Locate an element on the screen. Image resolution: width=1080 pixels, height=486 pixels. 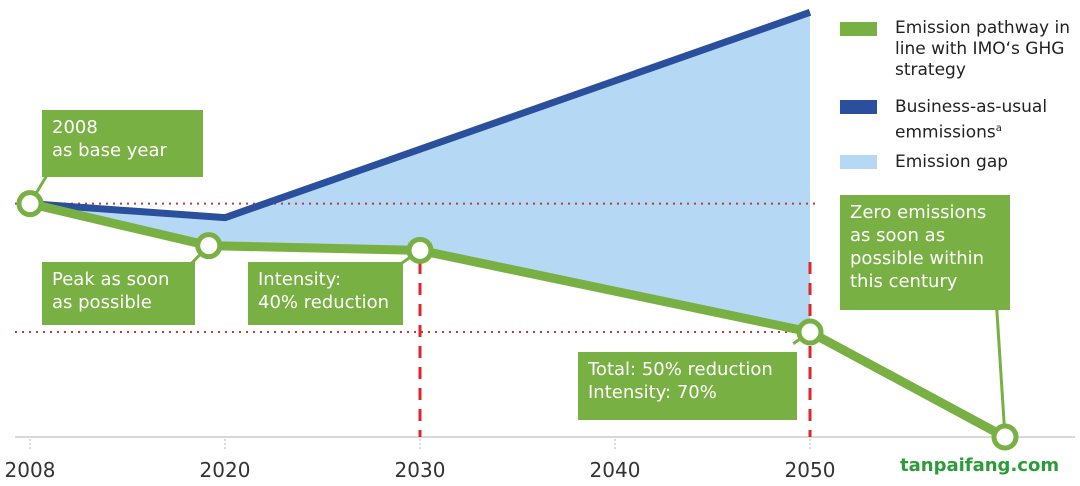
watermark: tanpaifang.com is located at coordinates (980, 465).